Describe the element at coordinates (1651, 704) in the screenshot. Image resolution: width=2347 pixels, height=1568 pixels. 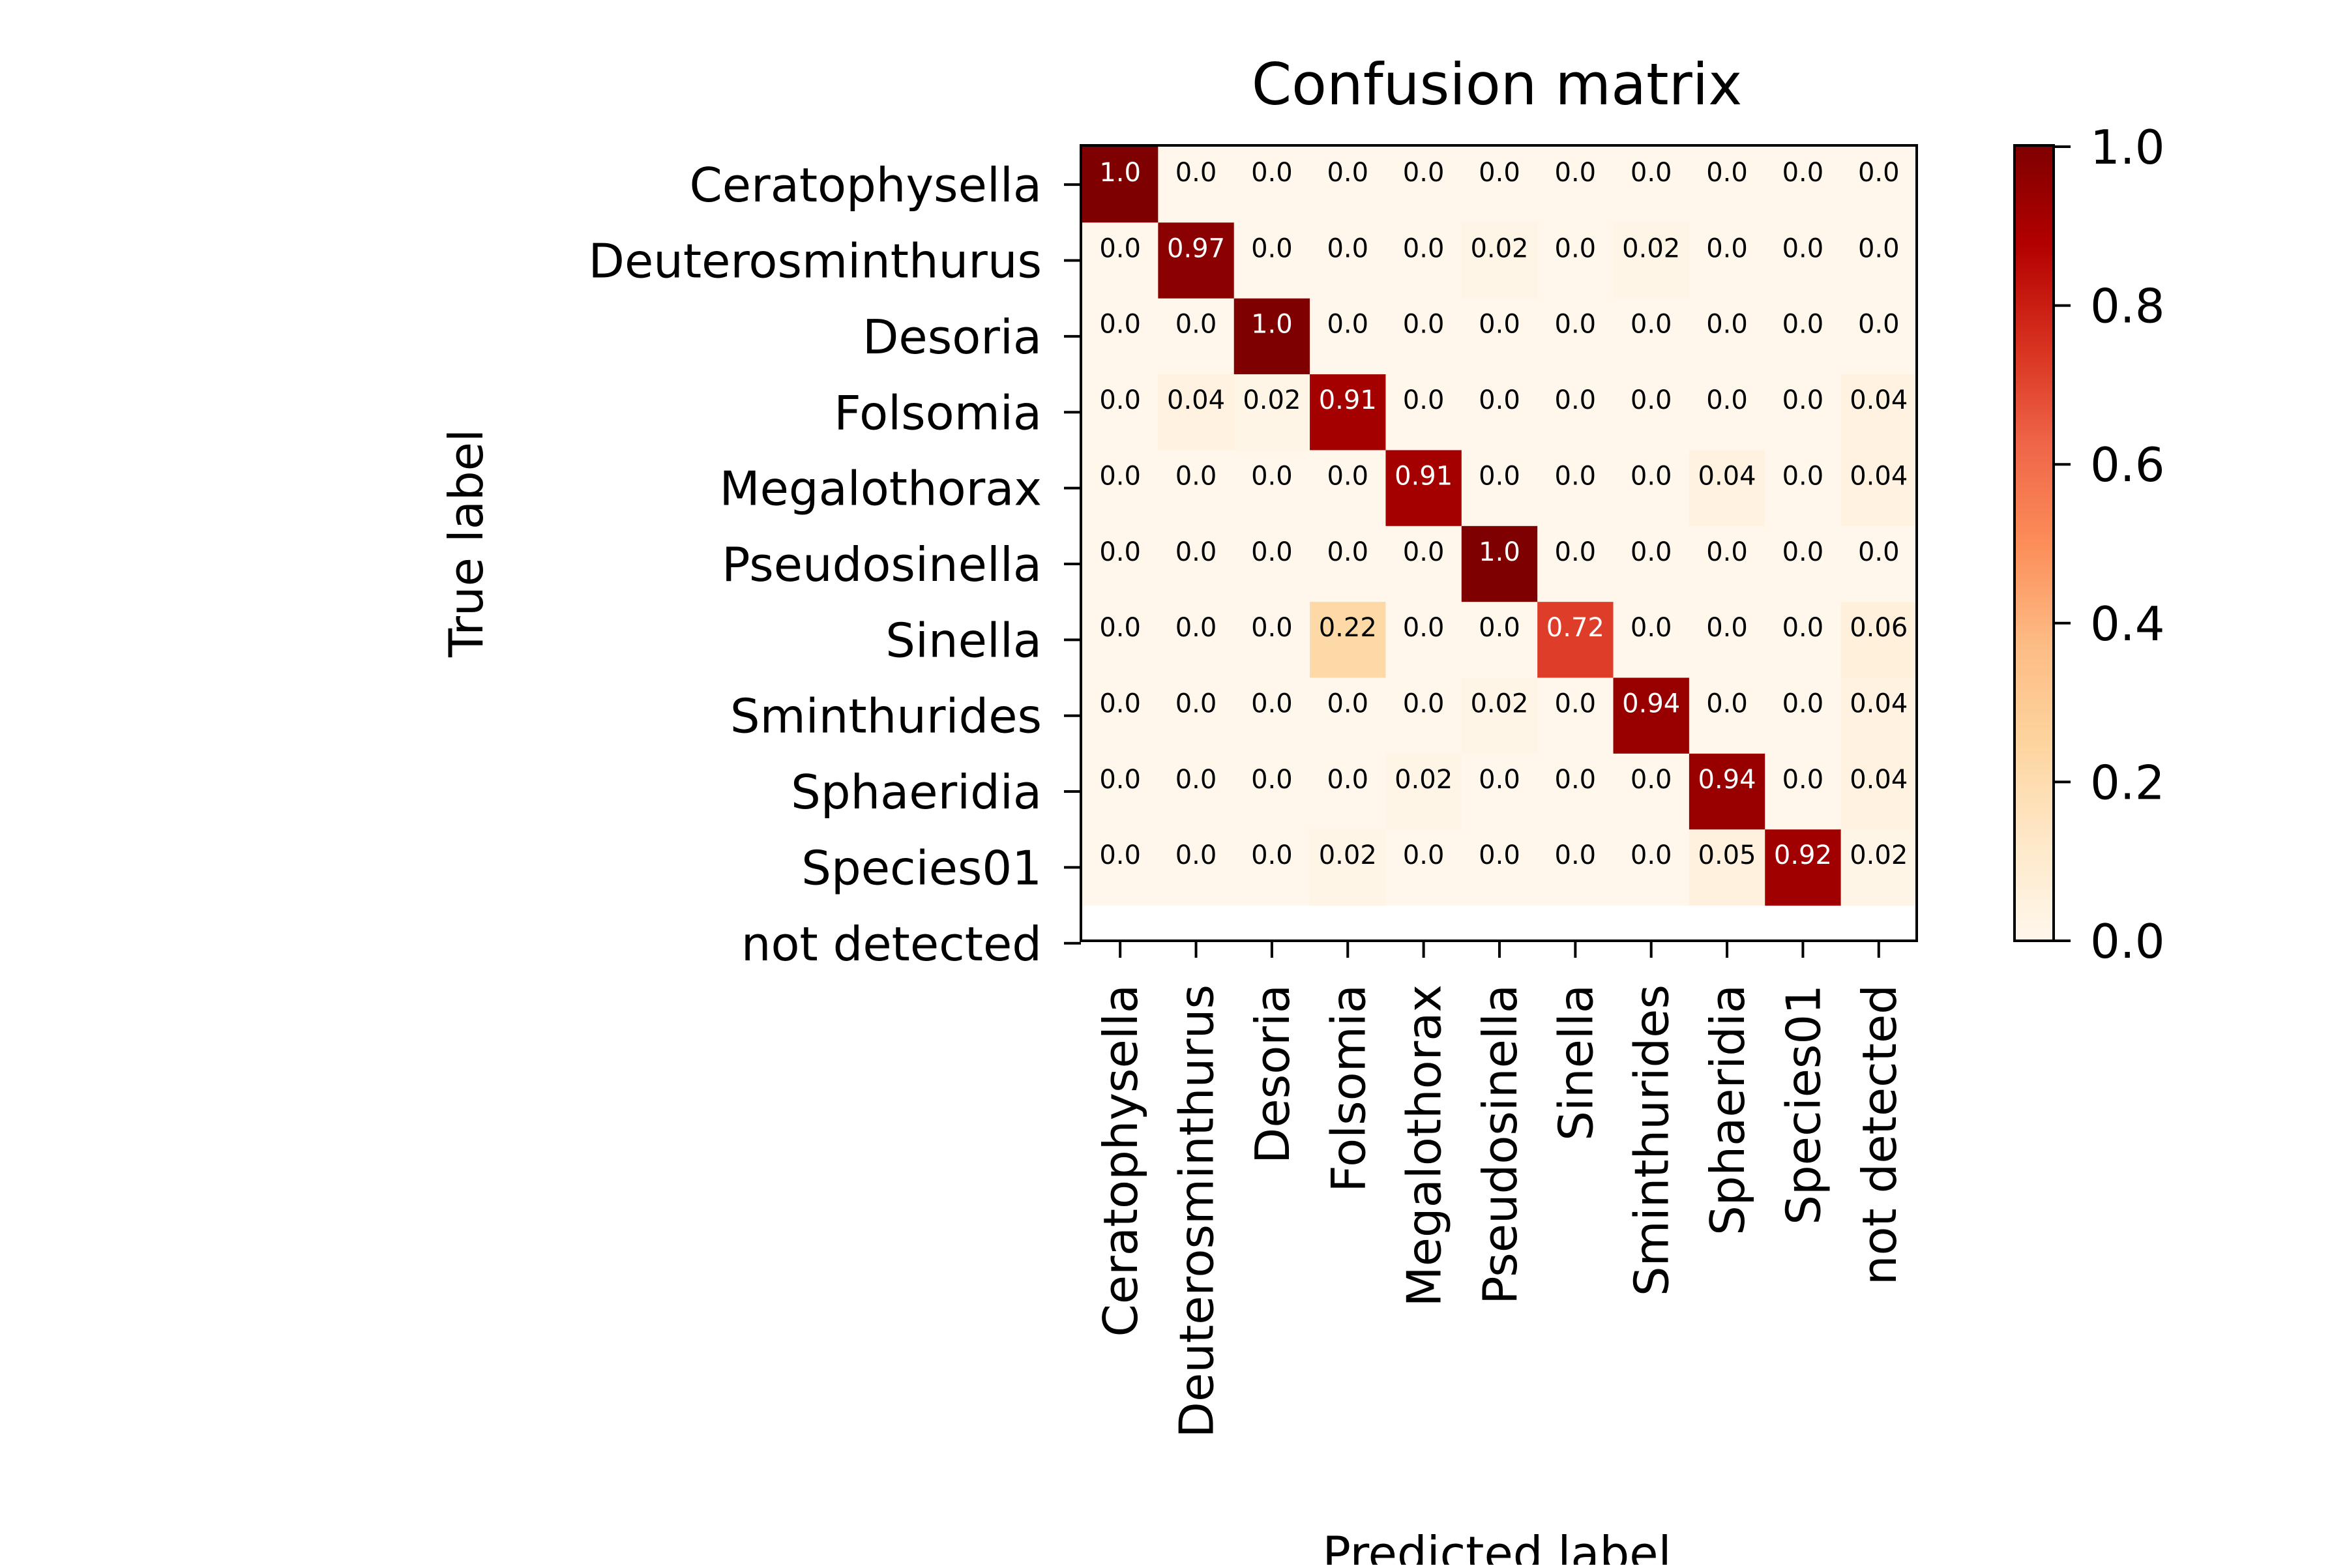
I see `cell-label-r7-c7: 0.94` at that location.